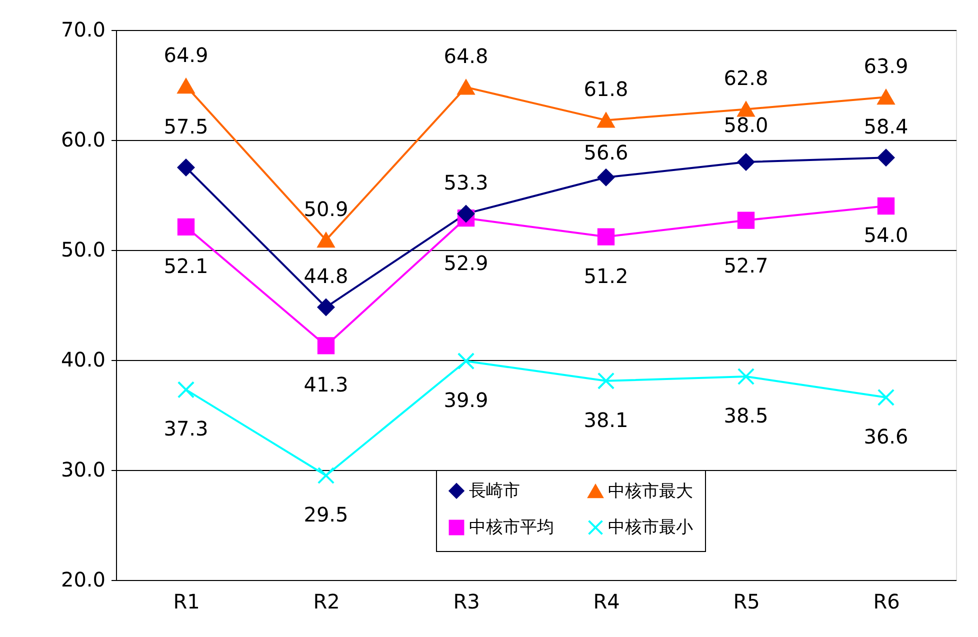 This screenshot has width=978, height=637. I want to click on data-label: 58.4, so click(886, 126).